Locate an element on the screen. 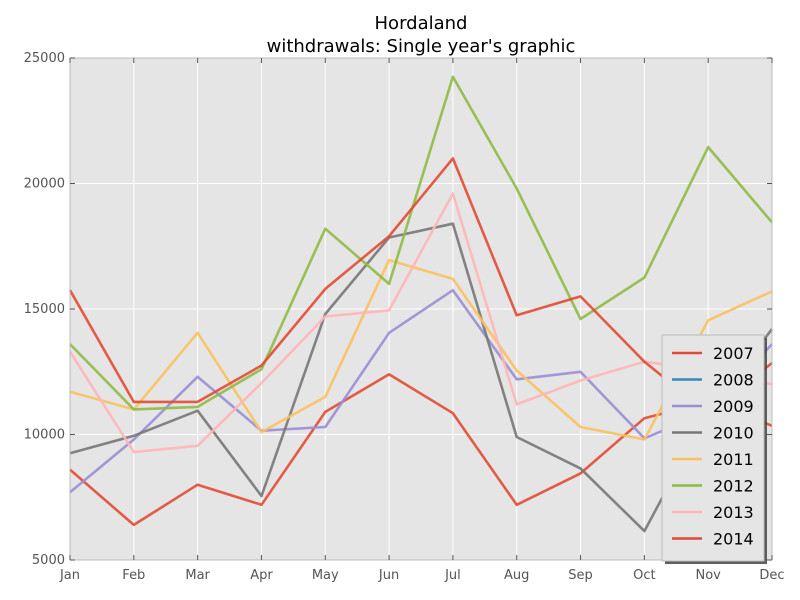  y-tick-label: 25000 is located at coordinates (44, 58).